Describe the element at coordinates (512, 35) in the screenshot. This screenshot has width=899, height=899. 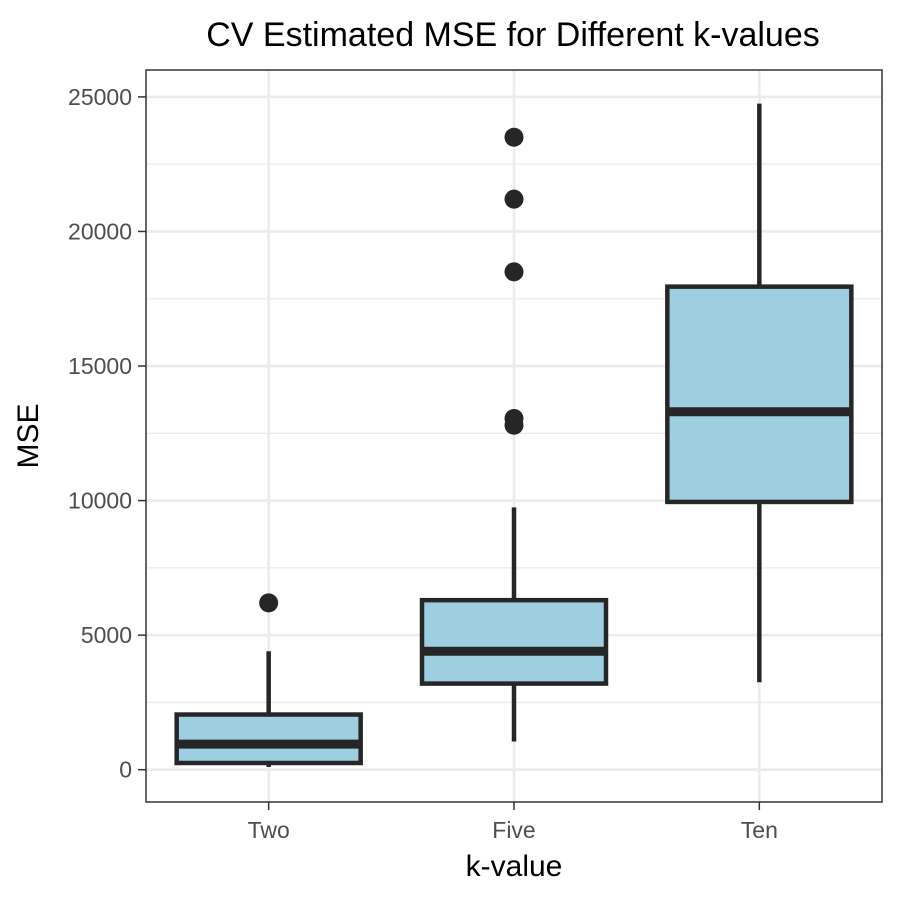
I see `chart-title: CV Estimated MSE for Different k-values` at that location.